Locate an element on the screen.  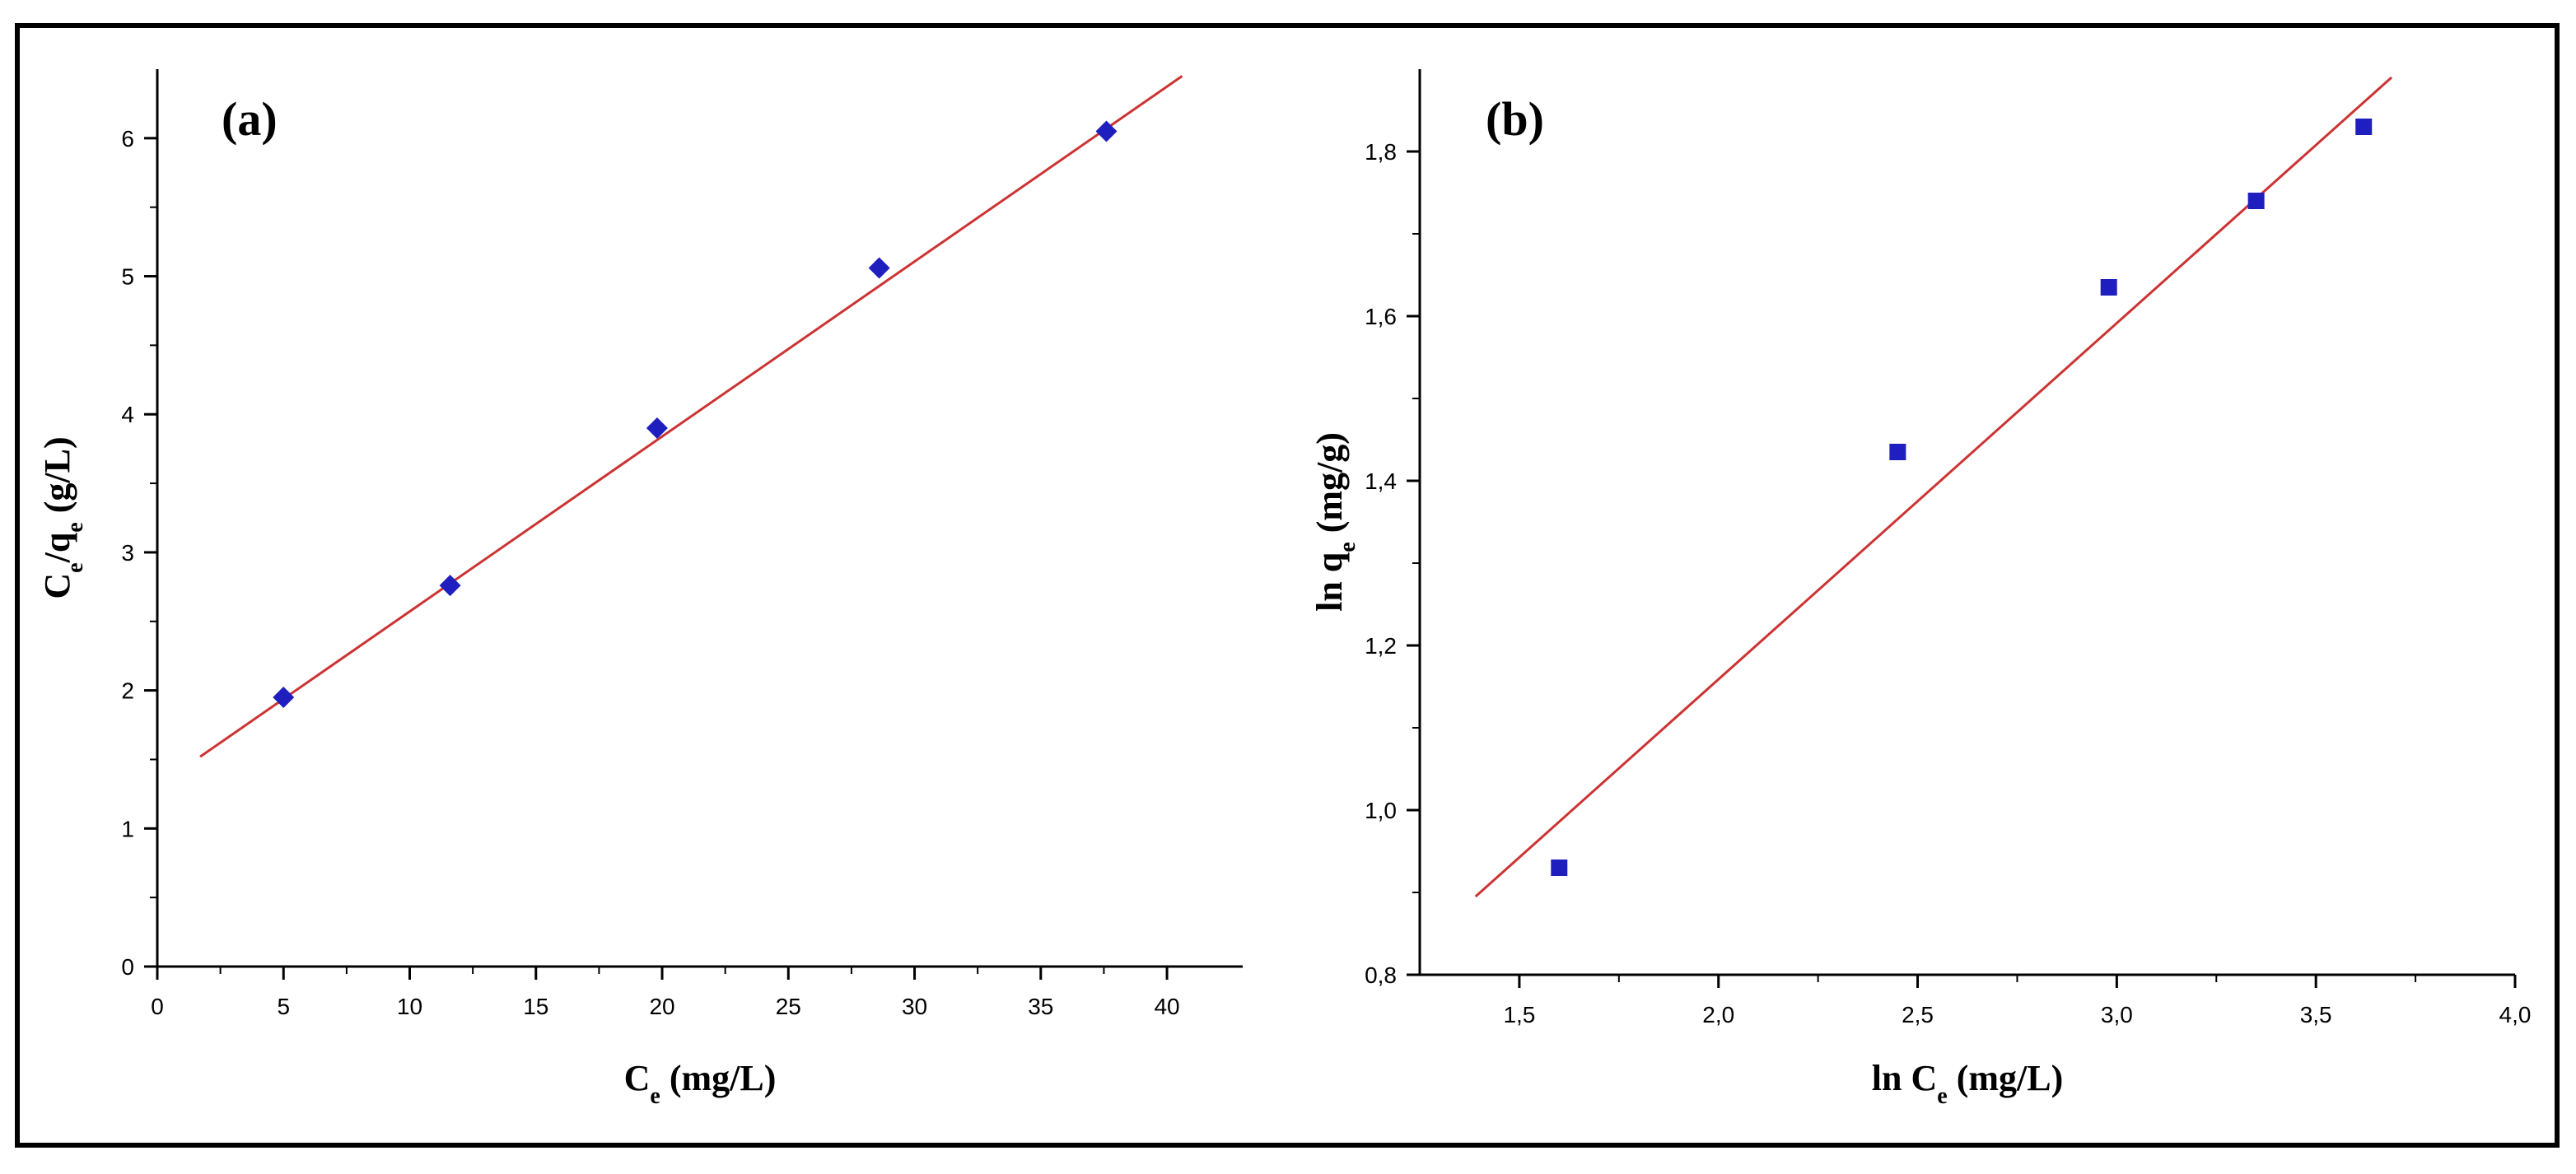
x-tick-label: 15 is located at coordinates (535, 1006).